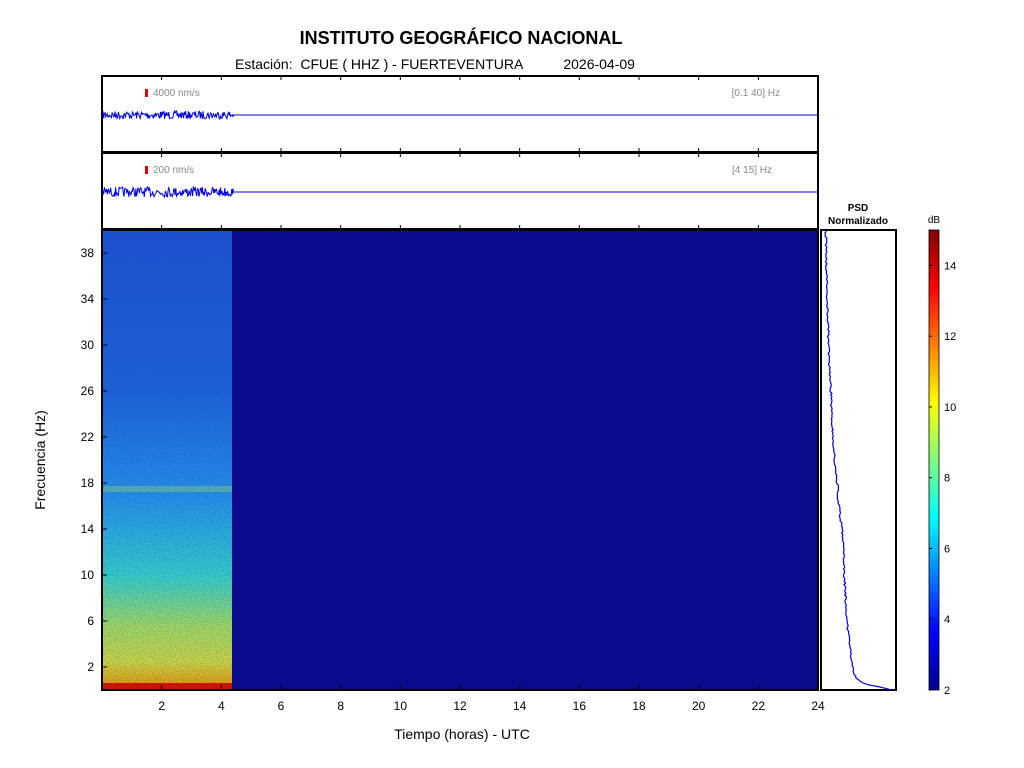  What do you see at coordinates (88, 345) in the screenshot?
I see `y-tick-label: 30` at bounding box center [88, 345].